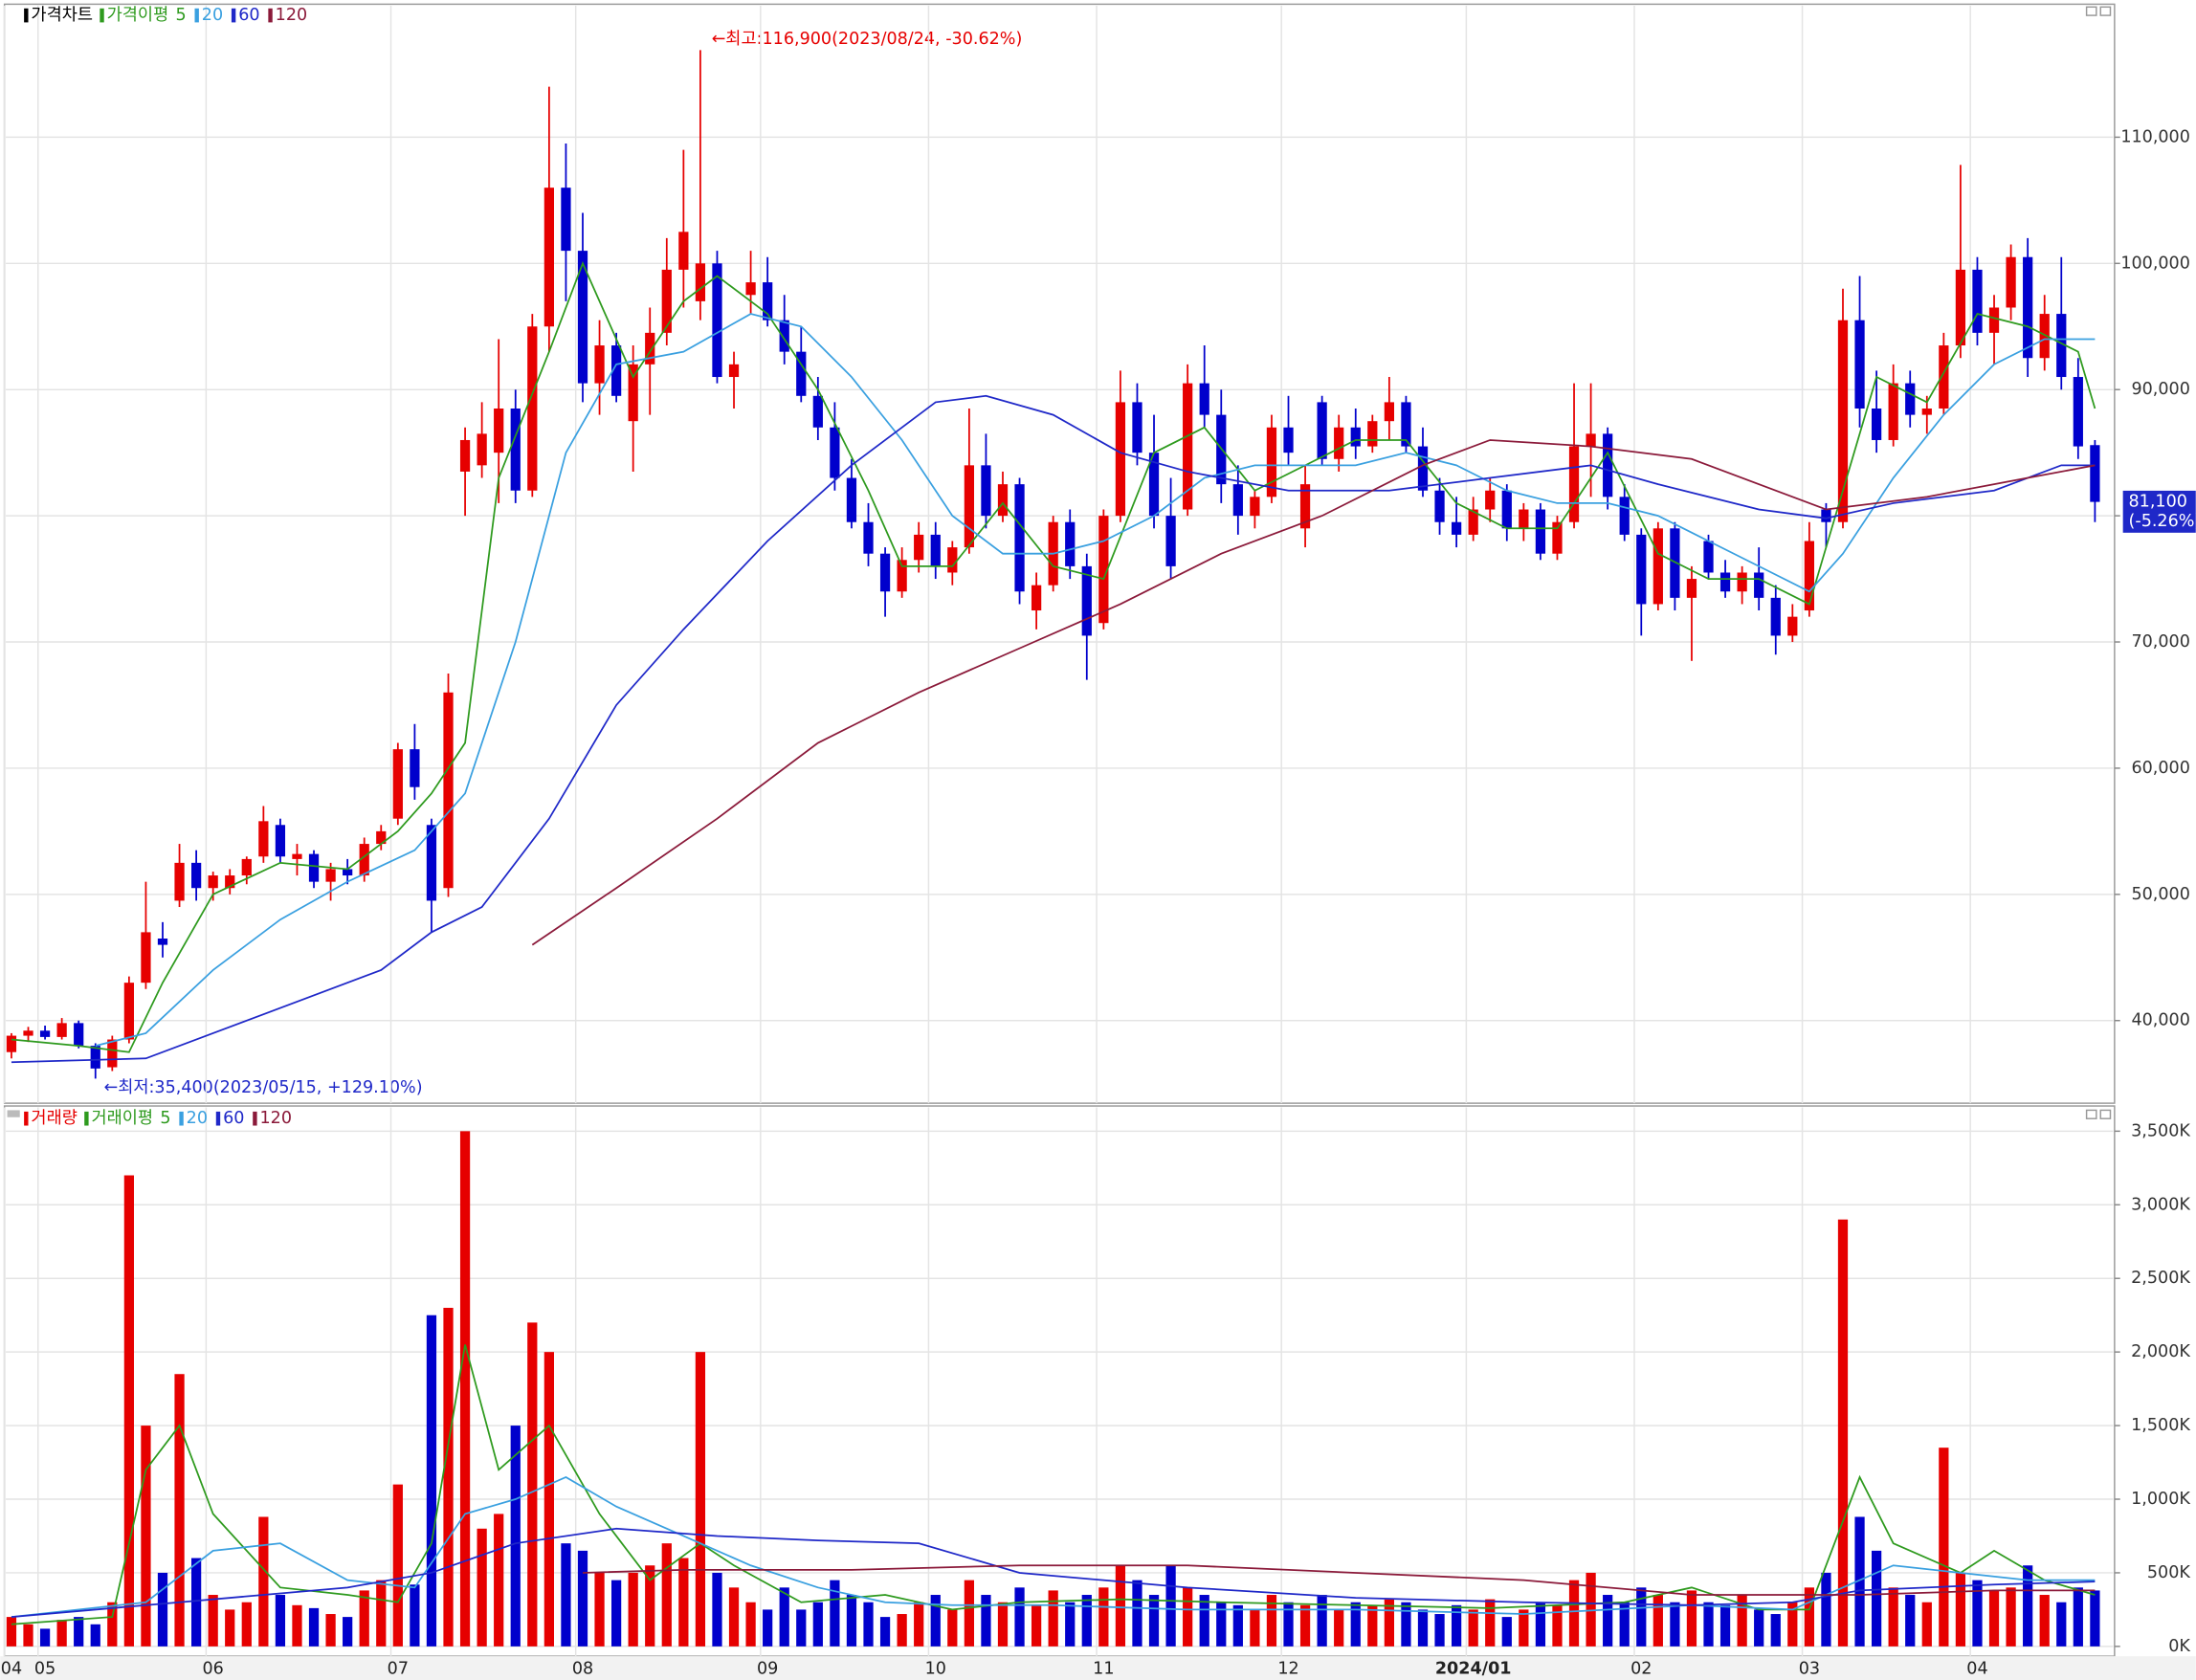 Image resolution: width=2196 pixels, height=1680 pixels. What do you see at coordinates (1641, 1669) in the screenshot?
I see `x-tick-label: 02` at bounding box center [1641, 1669].